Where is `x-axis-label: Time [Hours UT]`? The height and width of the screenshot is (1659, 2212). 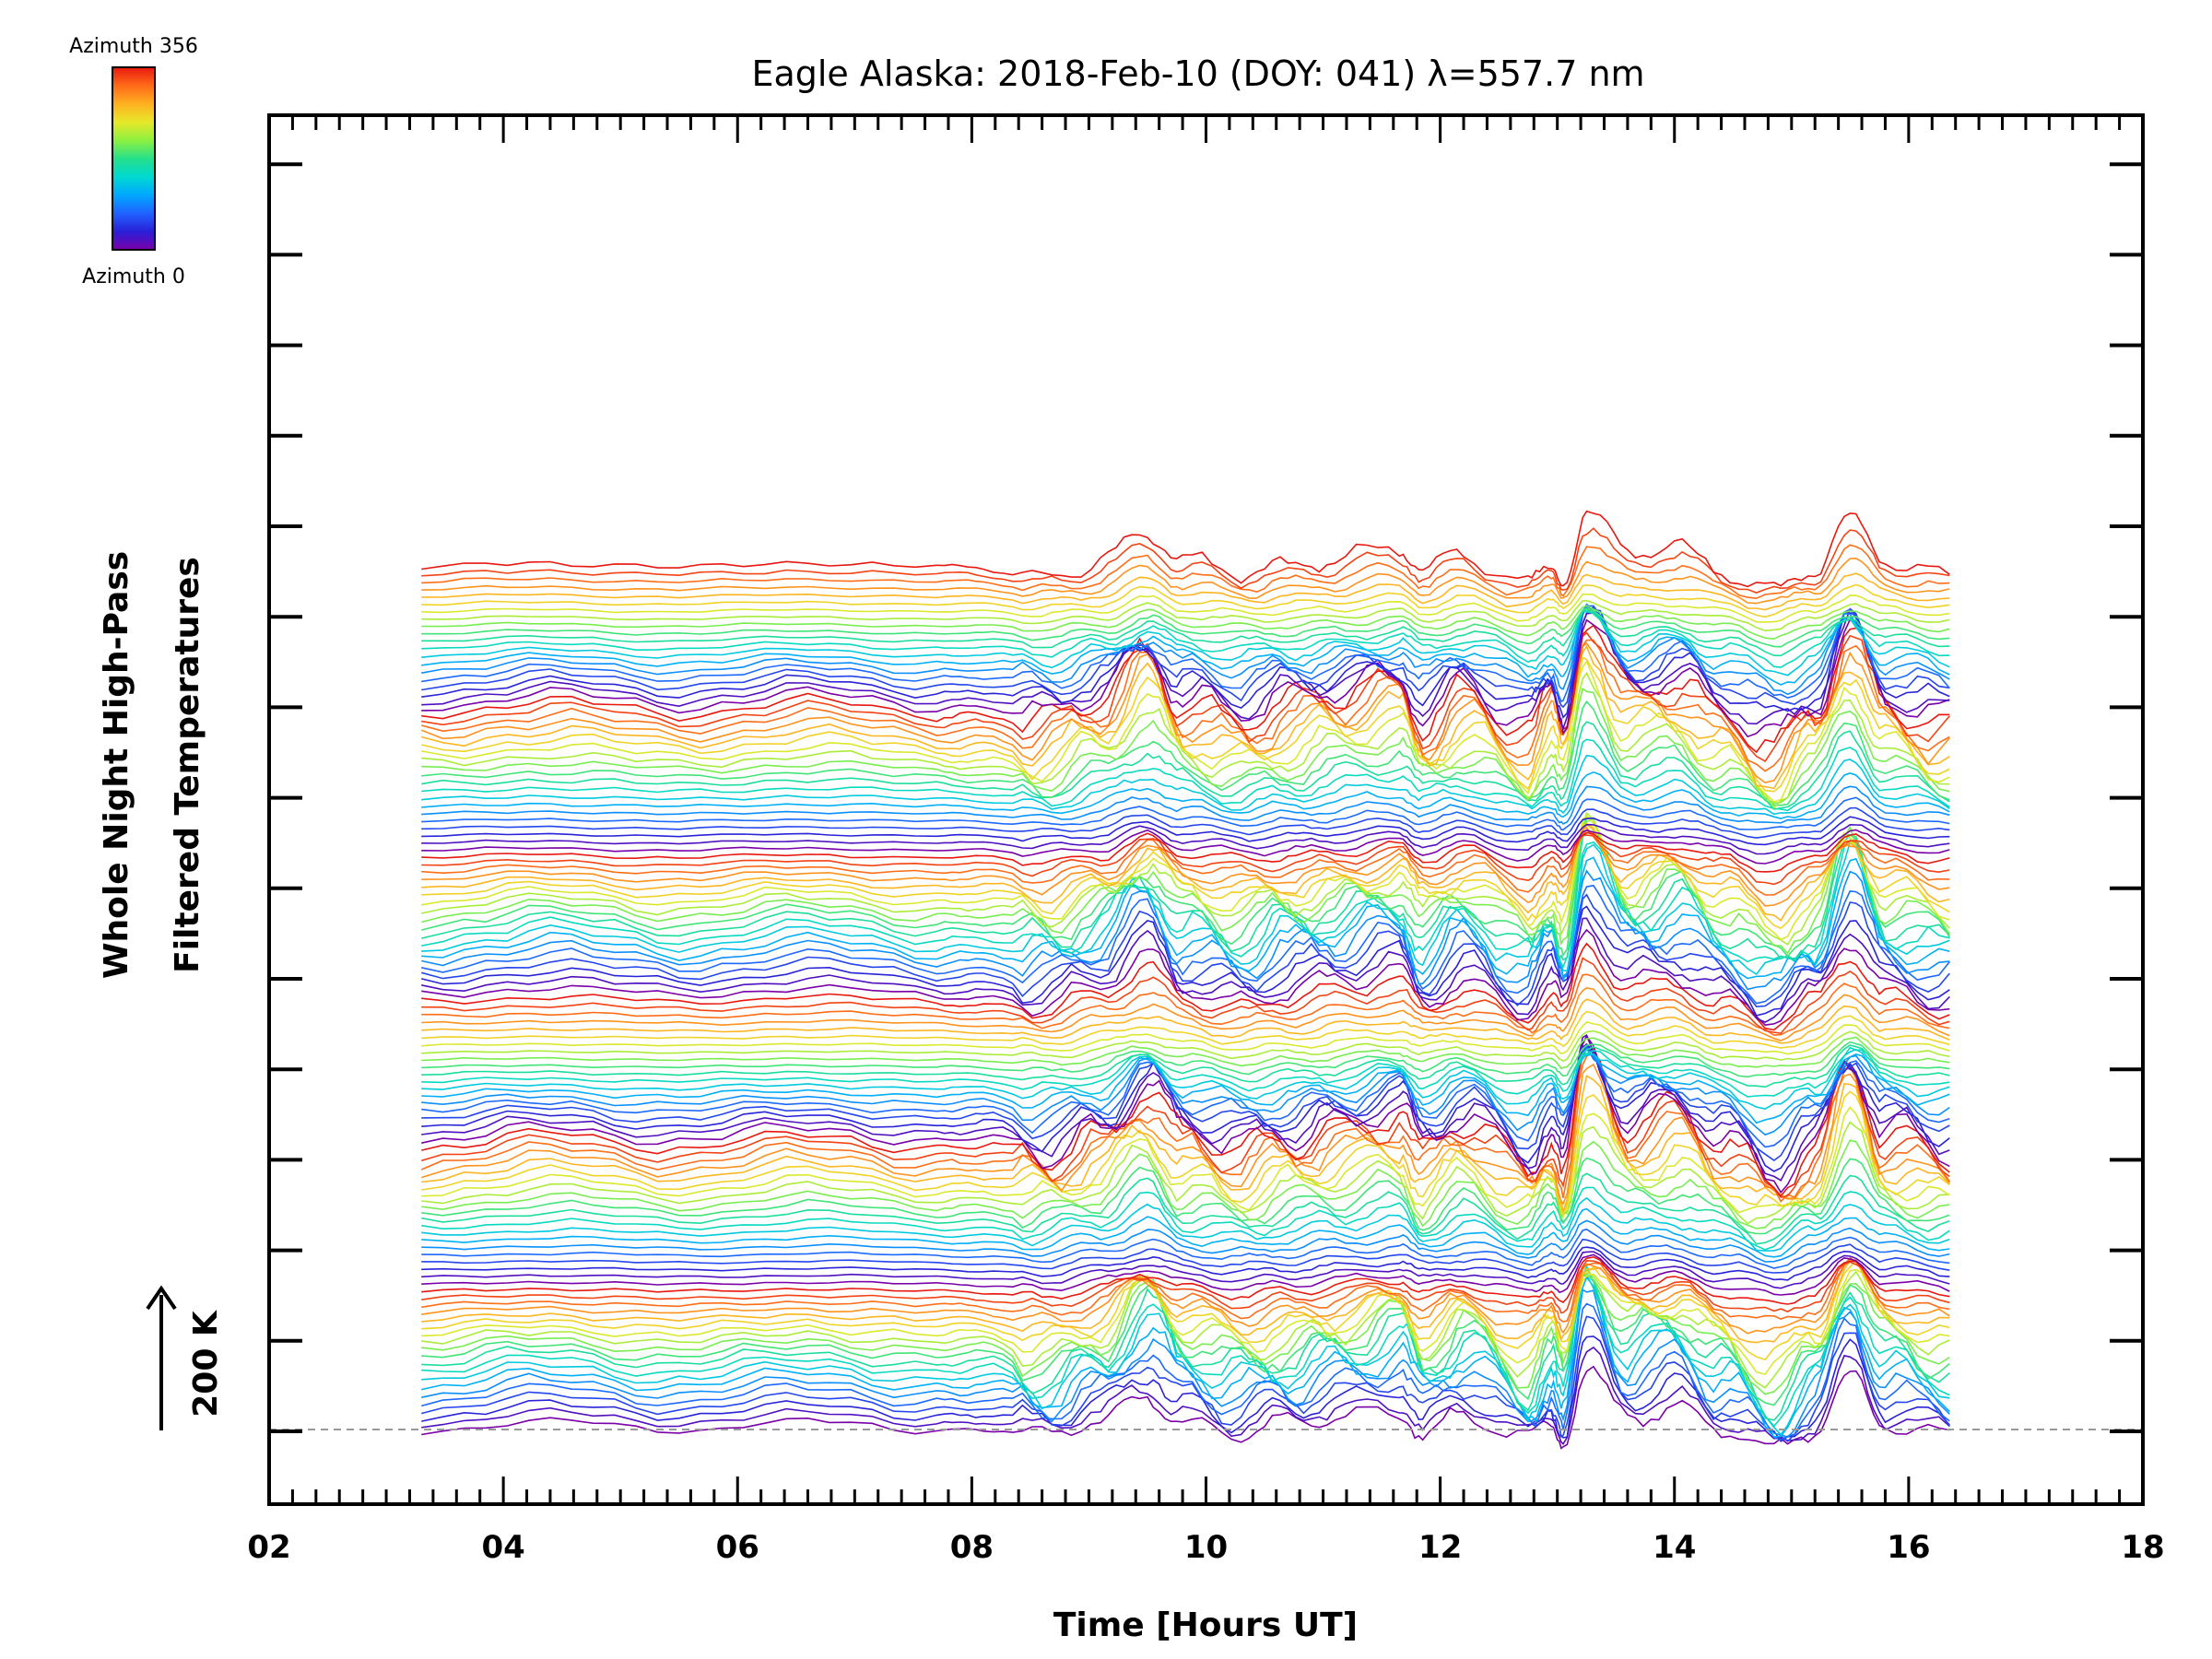 x-axis-label: Time [Hours UT] is located at coordinates (1205, 1625).